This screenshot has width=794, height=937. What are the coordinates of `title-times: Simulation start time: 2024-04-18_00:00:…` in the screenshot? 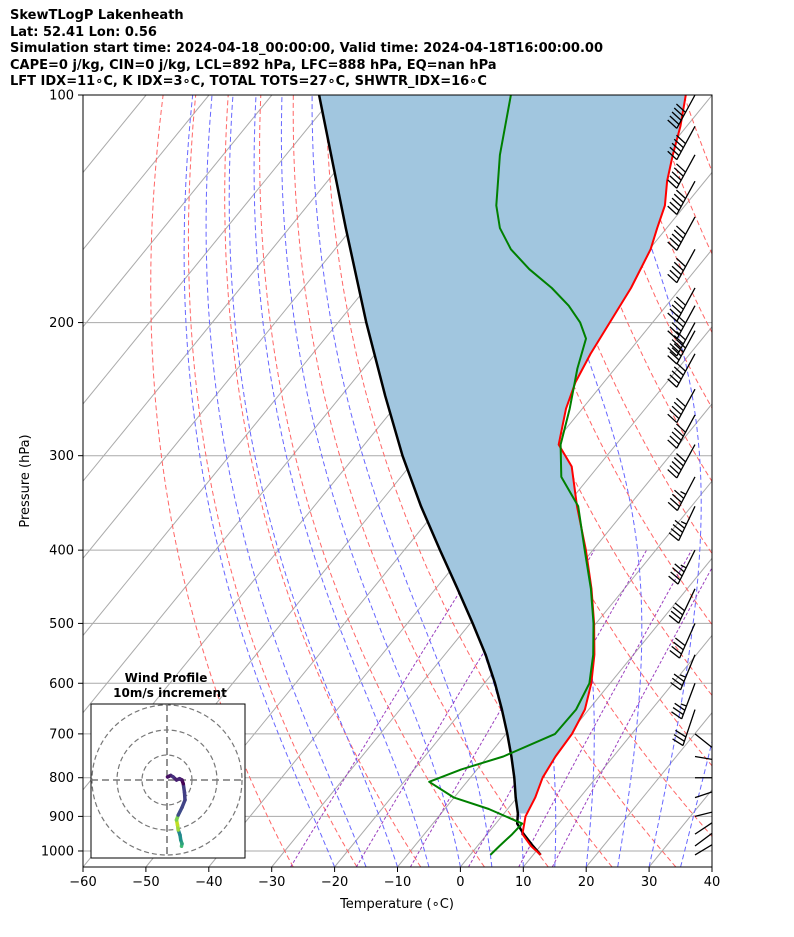 It's located at (306, 48).